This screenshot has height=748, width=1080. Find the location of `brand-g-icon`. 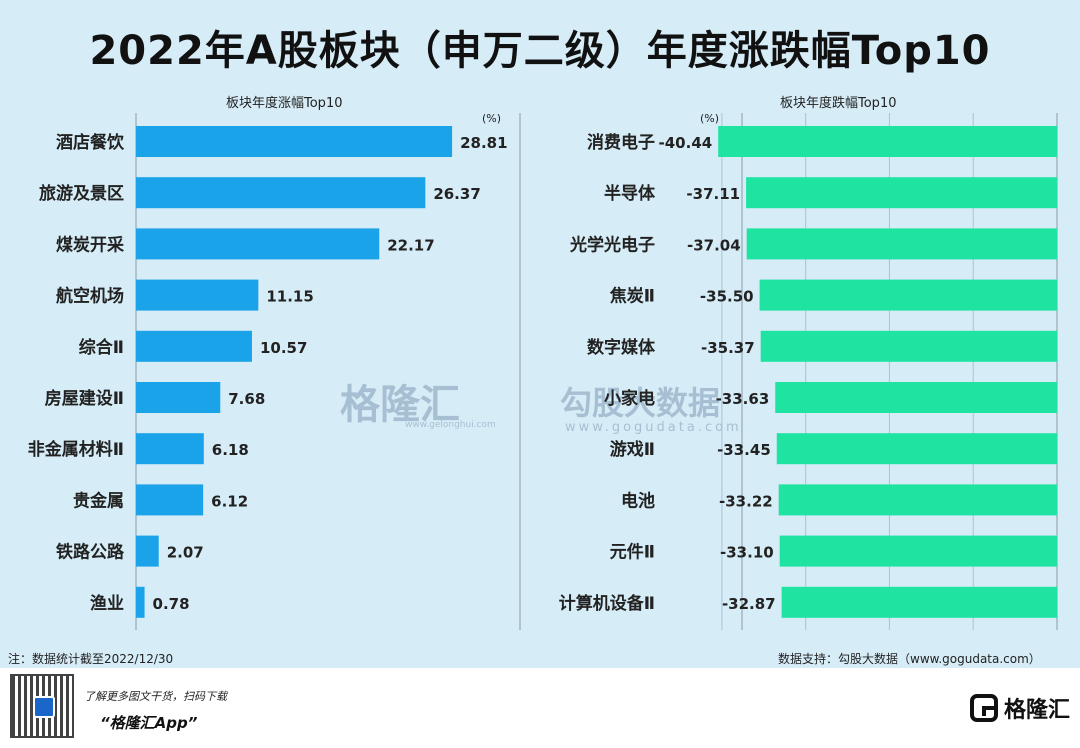

brand-g-icon is located at coordinates (984, 708).